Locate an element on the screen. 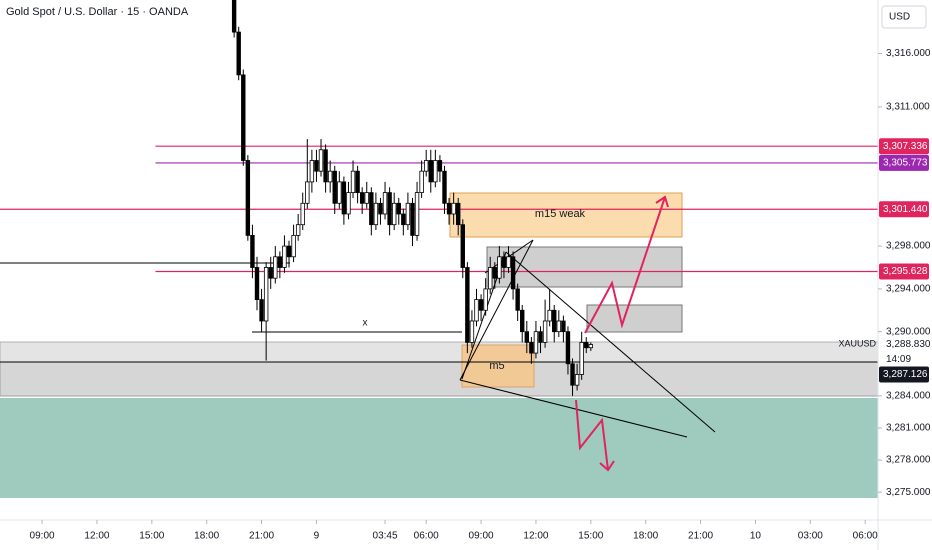 The height and width of the screenshot is (550, 932). x-tick-label: 21:00 is located at coordinates (700, 536).